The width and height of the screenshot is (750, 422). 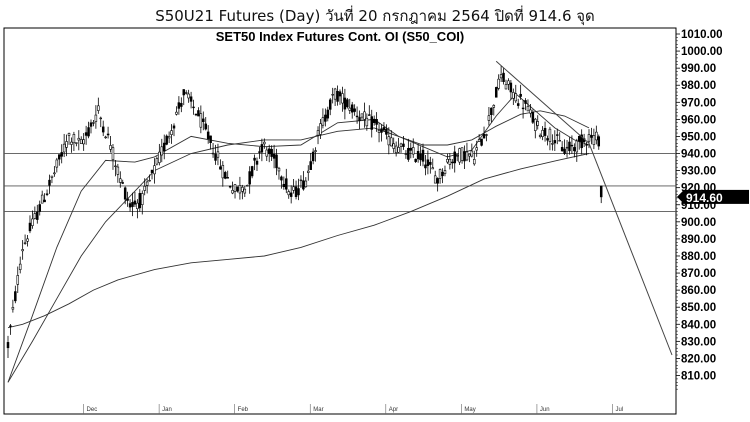 I want to click on y-tick-label: 840.00, so click(x=698, y=325).